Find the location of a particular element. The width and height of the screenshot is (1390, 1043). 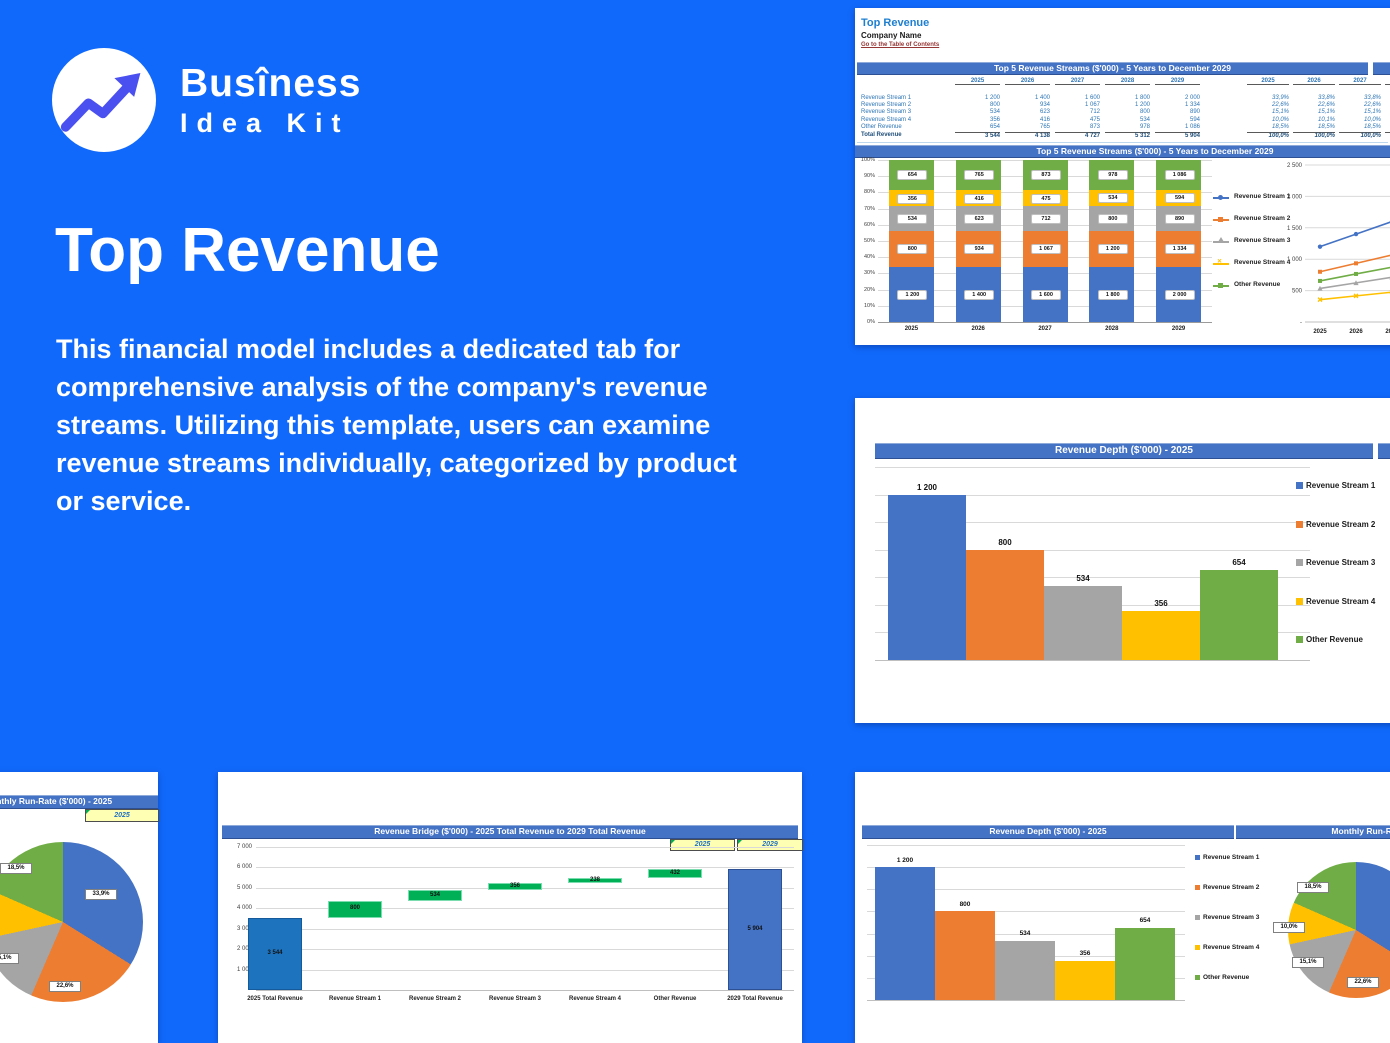

brand-line2: Idea Kit is located at coordinates (265, 123).